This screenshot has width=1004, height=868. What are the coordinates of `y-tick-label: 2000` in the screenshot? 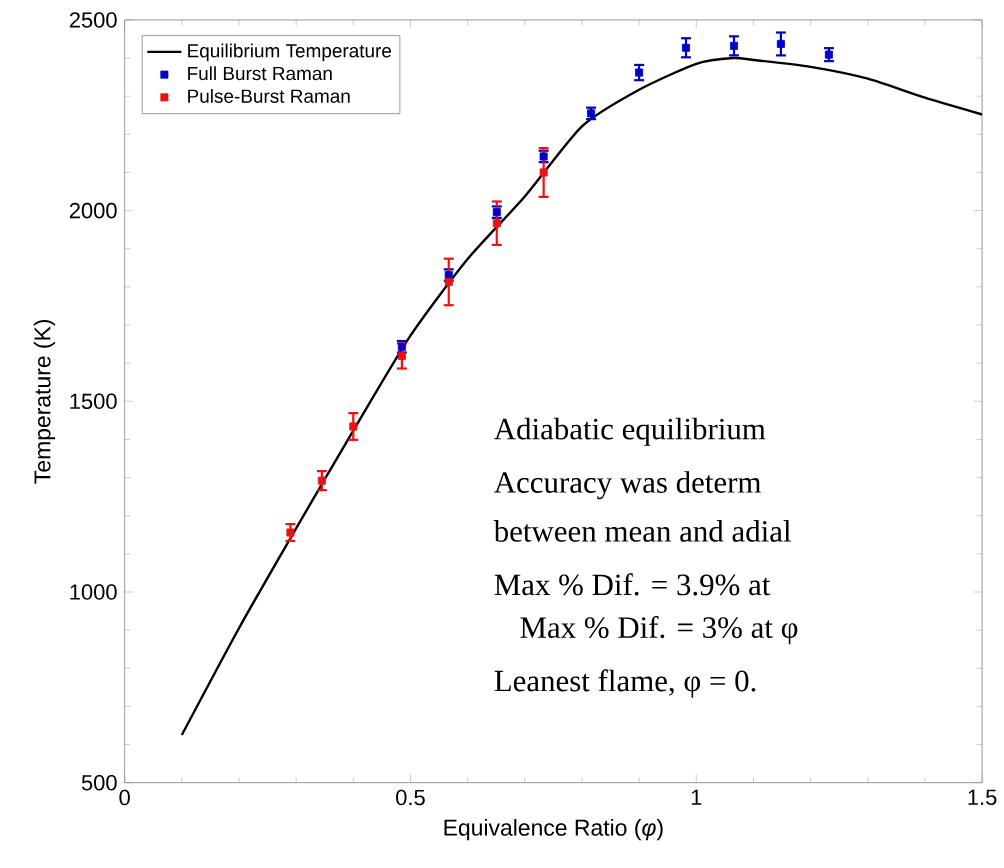 It's located at (93, 210).